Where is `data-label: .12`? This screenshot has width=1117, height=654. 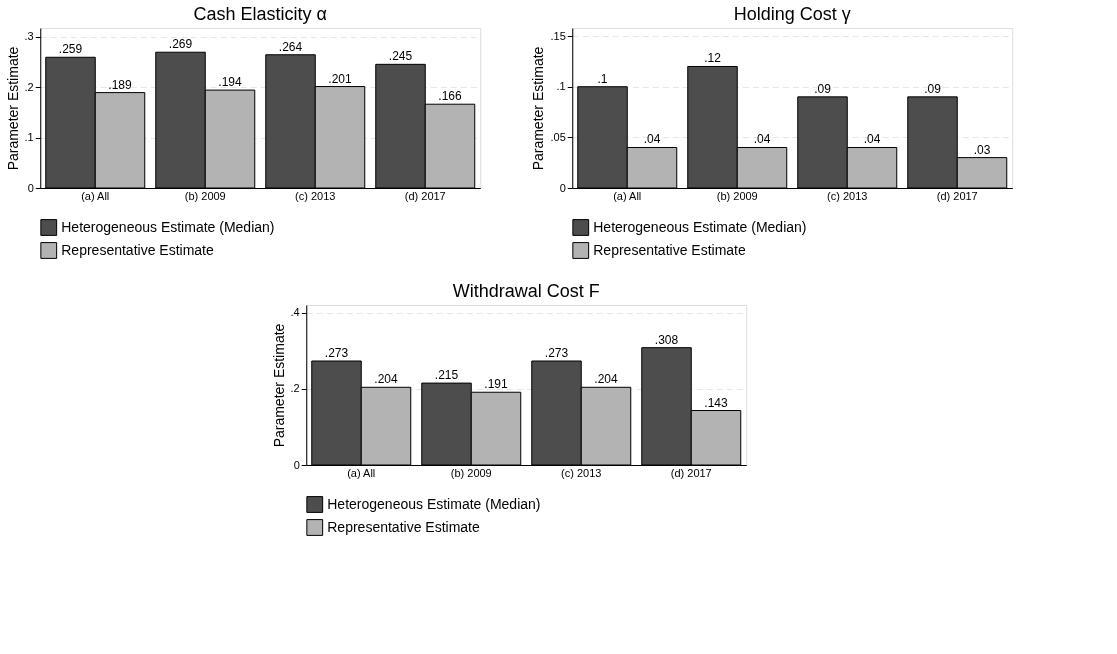
data-label: .12 is located at coordinates (713, 58).